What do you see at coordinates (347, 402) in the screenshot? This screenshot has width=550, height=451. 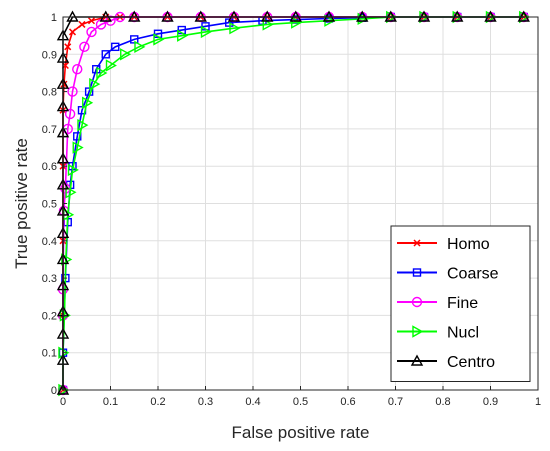 I see `x-tick-label: 0.6` at bounding box center [347, 402].